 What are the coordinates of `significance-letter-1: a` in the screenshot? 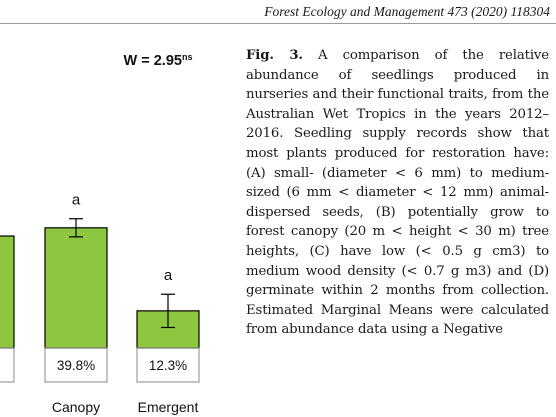 It's located at (76, 200).